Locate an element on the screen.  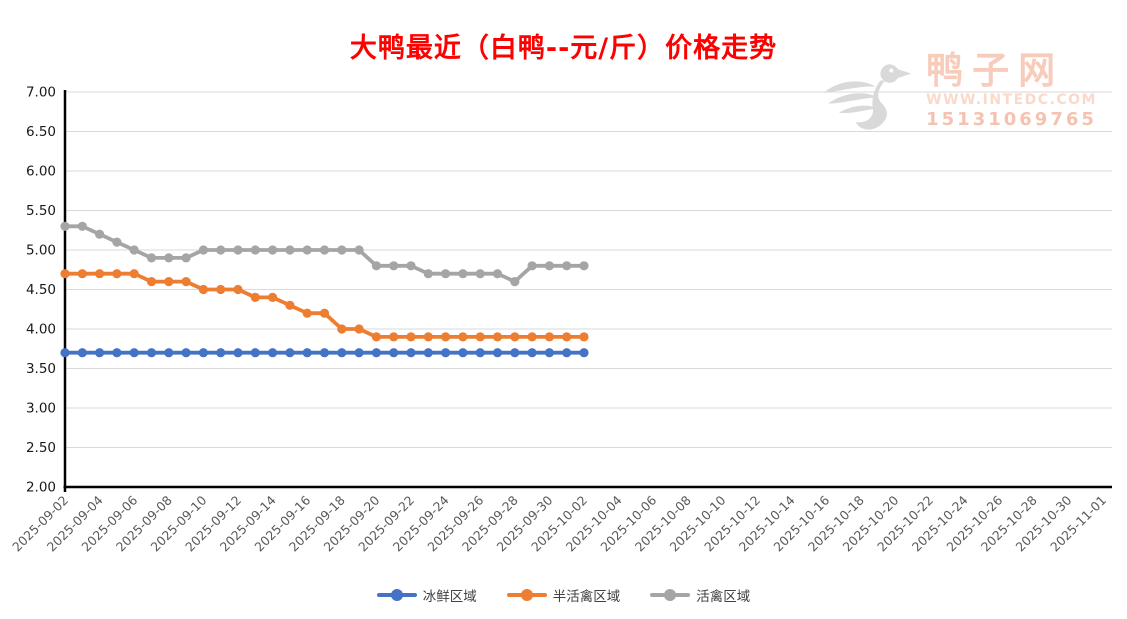
svg-text: 4.00 is located at coordinates (41, 330).